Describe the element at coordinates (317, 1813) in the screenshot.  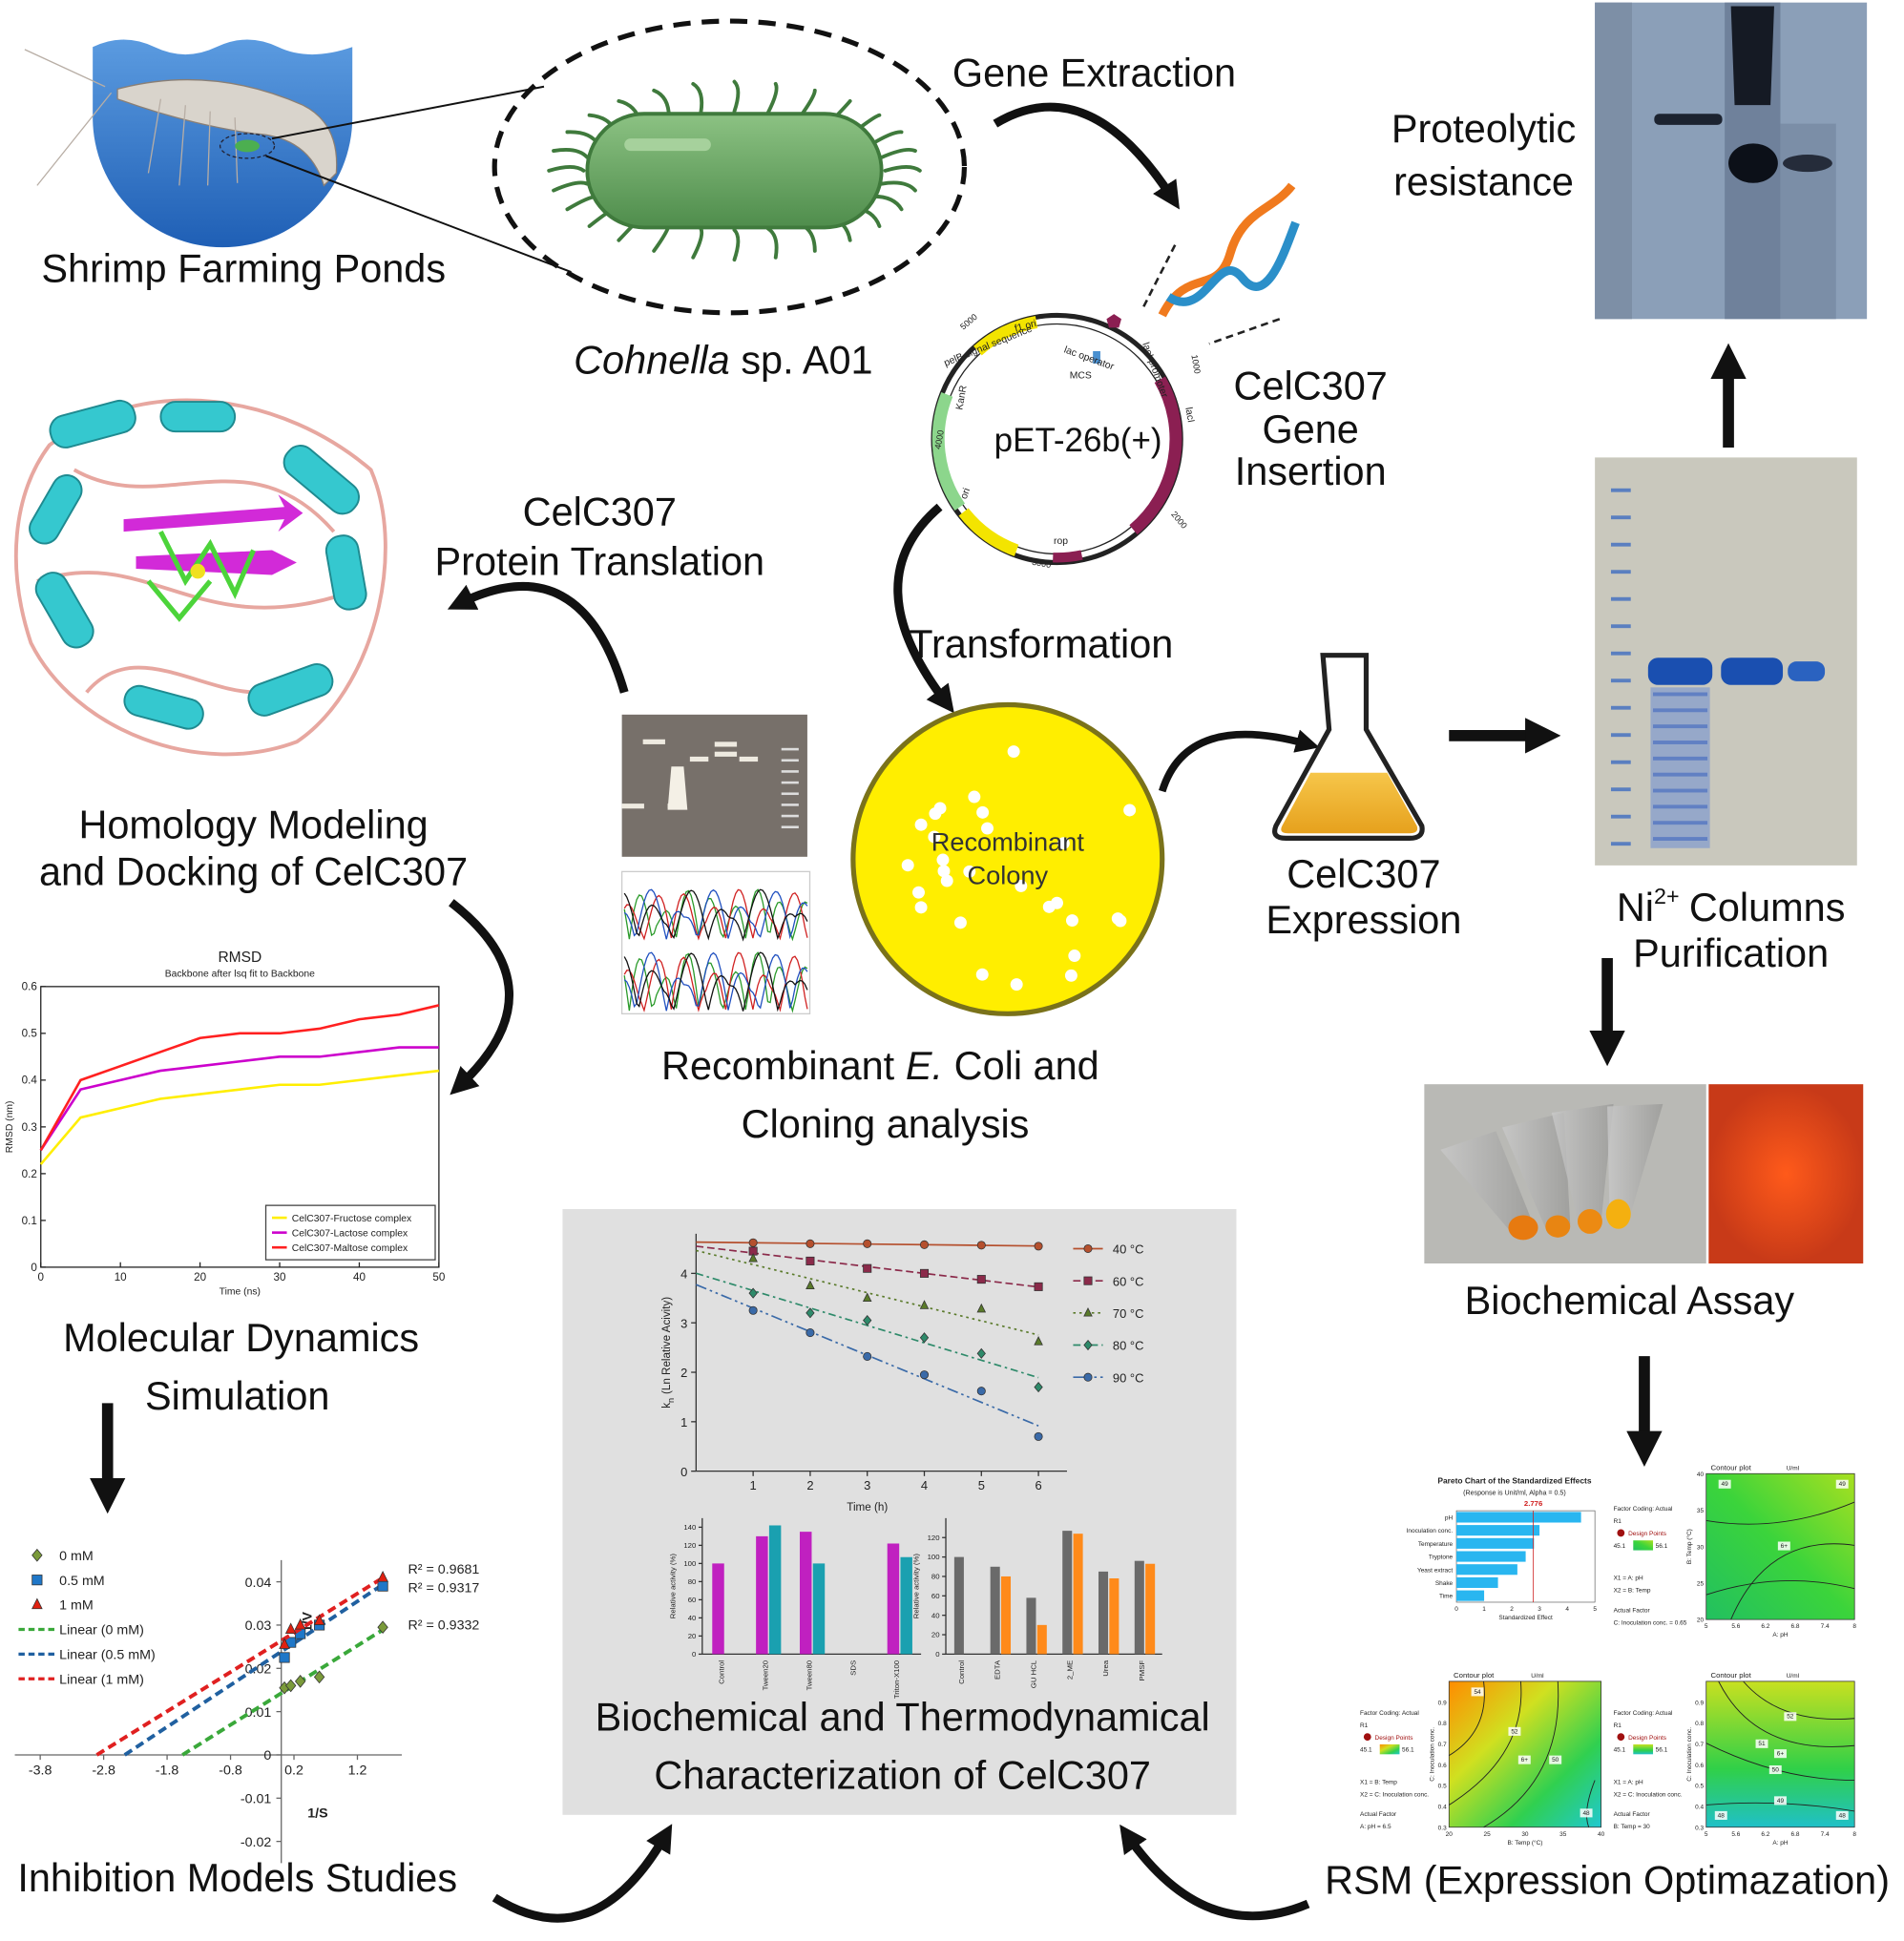
I see `x-axis-label: 1/S` at that location.